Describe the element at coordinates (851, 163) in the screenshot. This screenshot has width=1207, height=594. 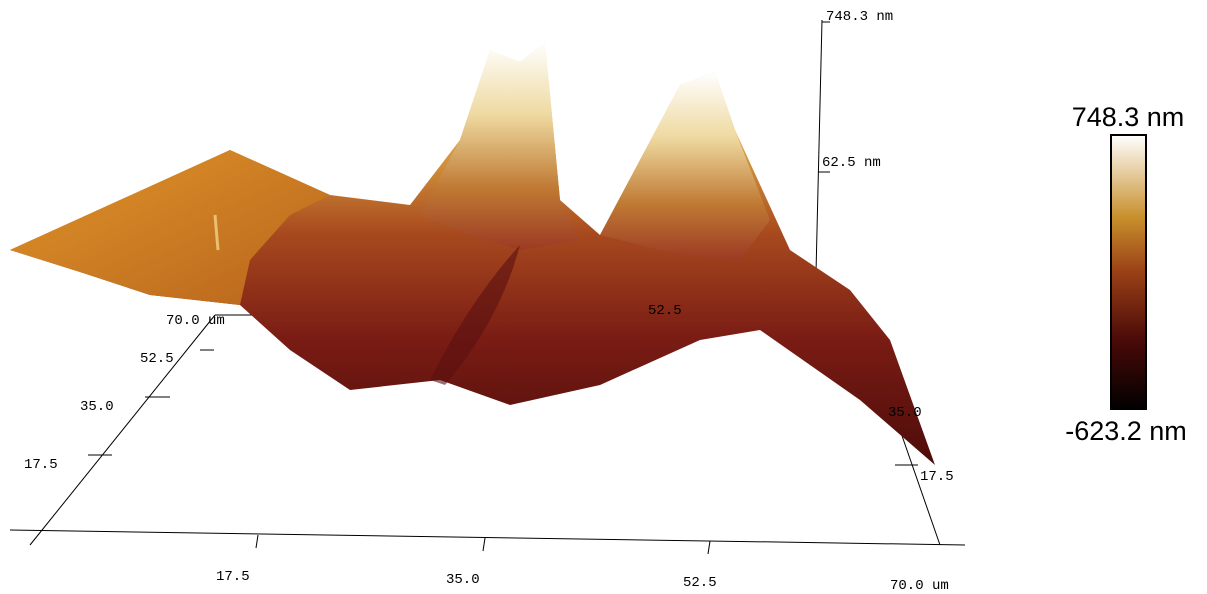
I see `z-label: 62.5 nm` at that location.